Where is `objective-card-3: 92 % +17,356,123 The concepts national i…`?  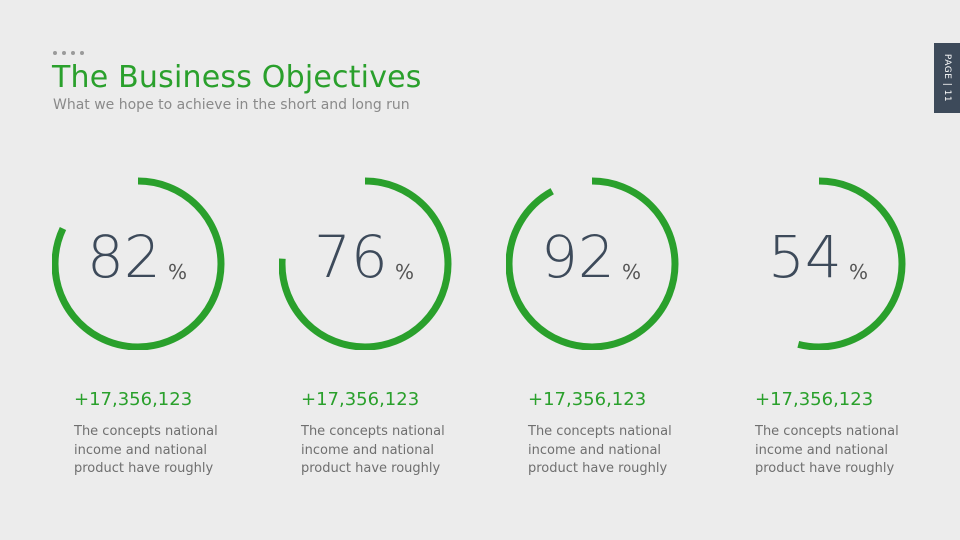 objective-card-3: 92 % +17,356,123 The concepts national i… is located at coordinates (606, 330).